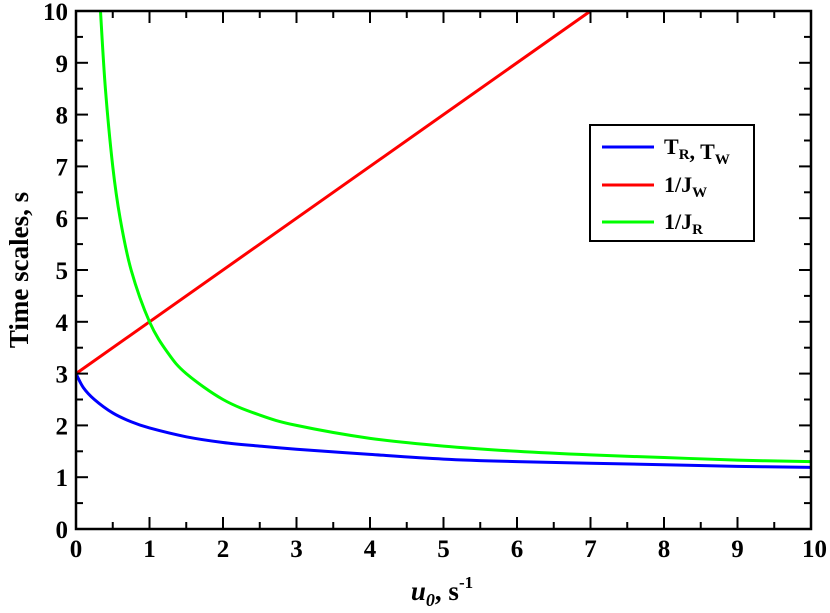 This screenshot has width=830, height=613. What do you see at coordinates (466, 582) in the screenshot?
I see `x-axis-title-sup: -1` at bounding box center [466, 582].